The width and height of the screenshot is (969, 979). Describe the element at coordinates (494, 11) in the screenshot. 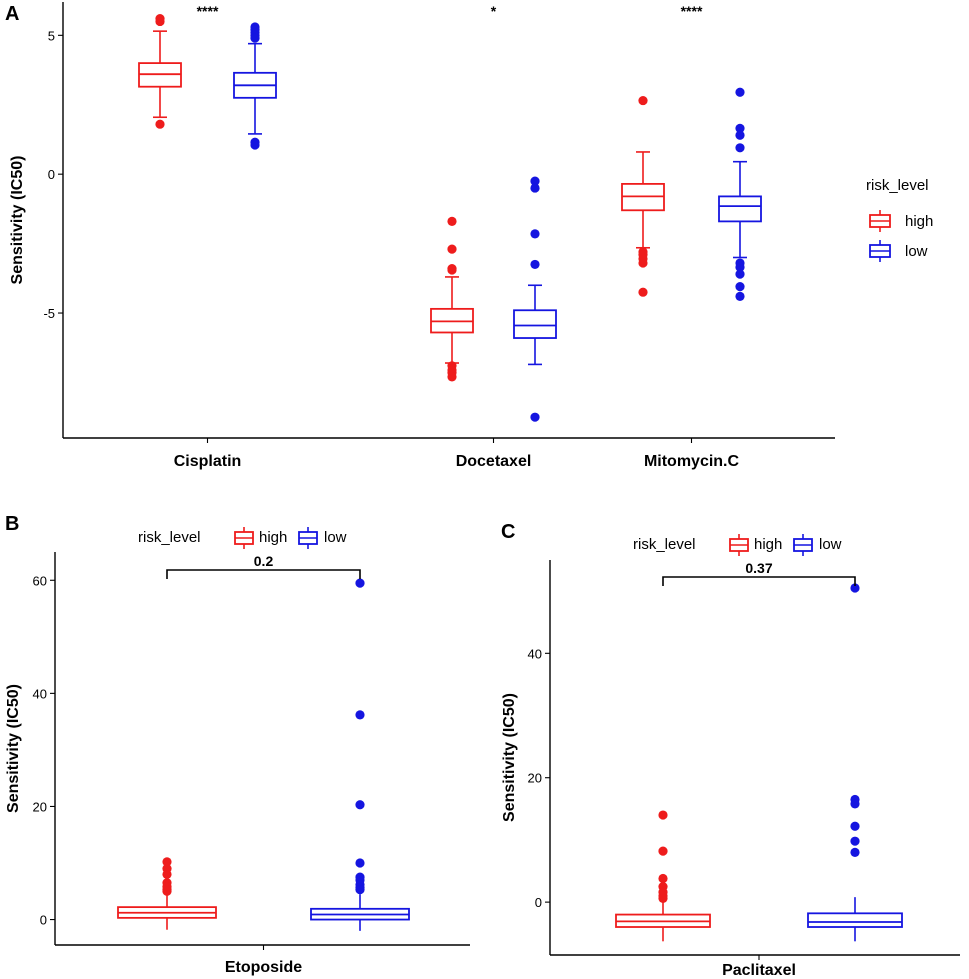

I see `significance-label: *` at that location.